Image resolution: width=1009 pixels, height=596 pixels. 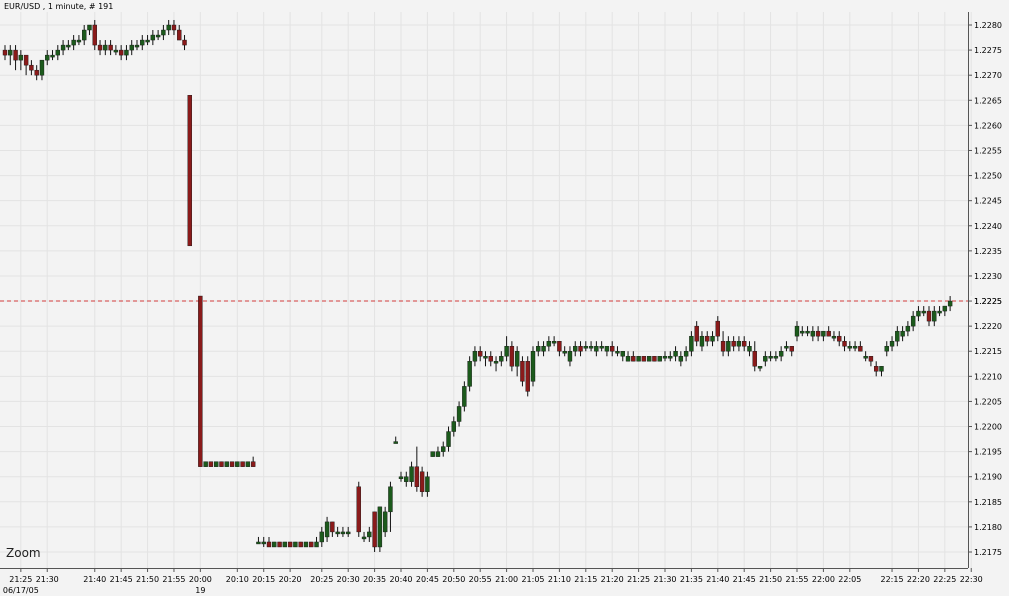 What do you see at coordinates (121, 579) in the screenshot?
I see `x-tick-label: 21:45` at bounding box center [121, 579].